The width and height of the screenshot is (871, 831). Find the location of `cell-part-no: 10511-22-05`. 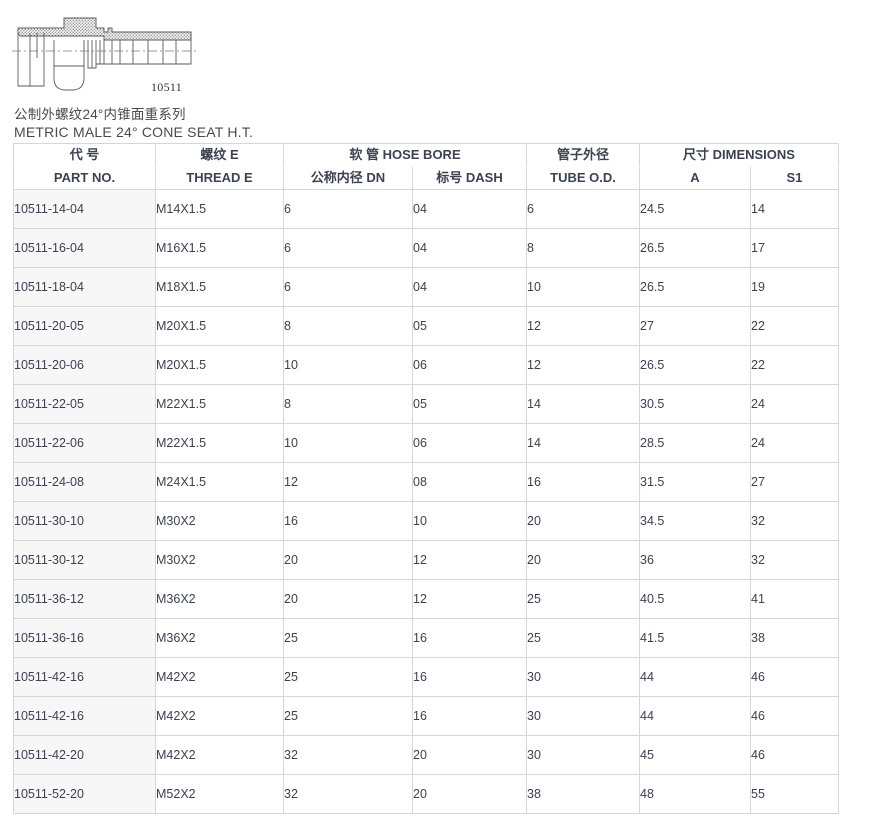

cell-part-no: 10511-22-05 is located at coordinates (84, 404).